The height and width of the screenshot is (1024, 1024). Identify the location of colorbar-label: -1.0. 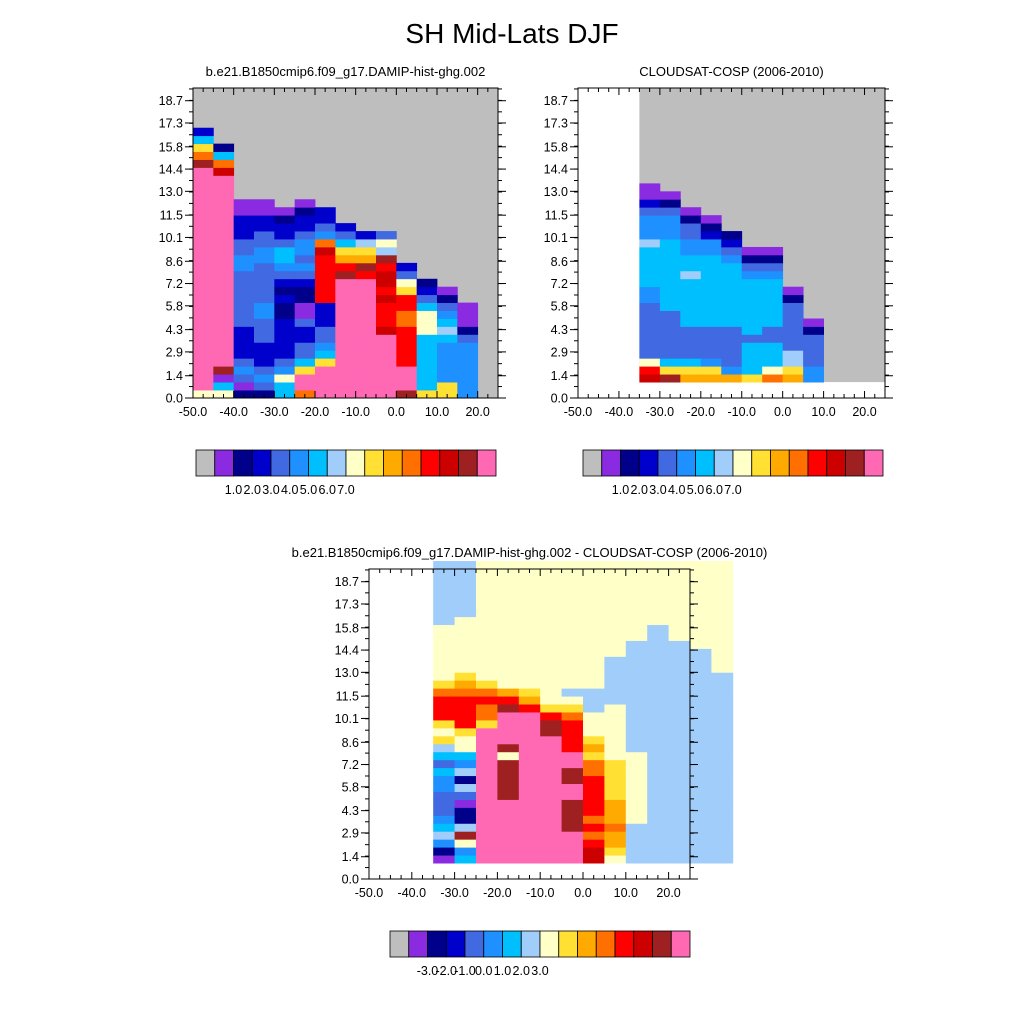
(465, 971).